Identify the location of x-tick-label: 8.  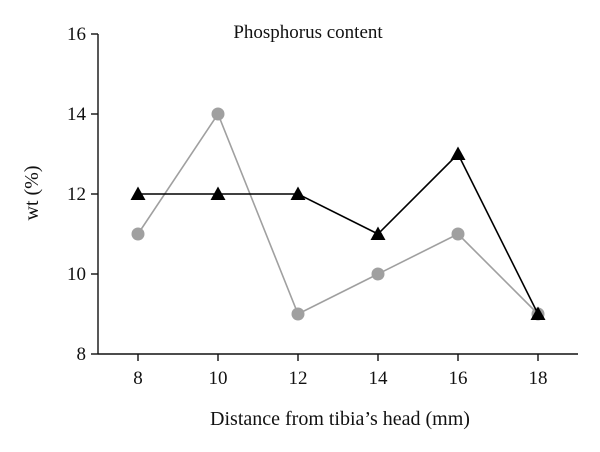
(138, 378).